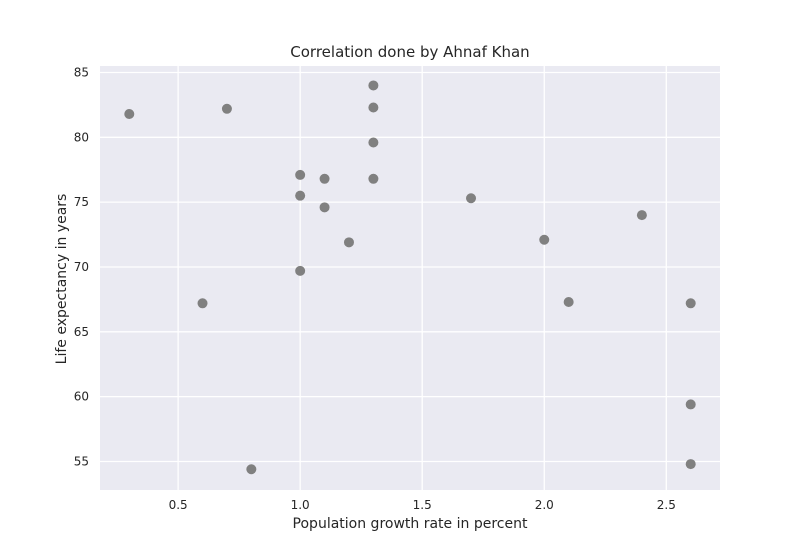  I want to click on x-tick-label: 1.5, so click(422, 505).